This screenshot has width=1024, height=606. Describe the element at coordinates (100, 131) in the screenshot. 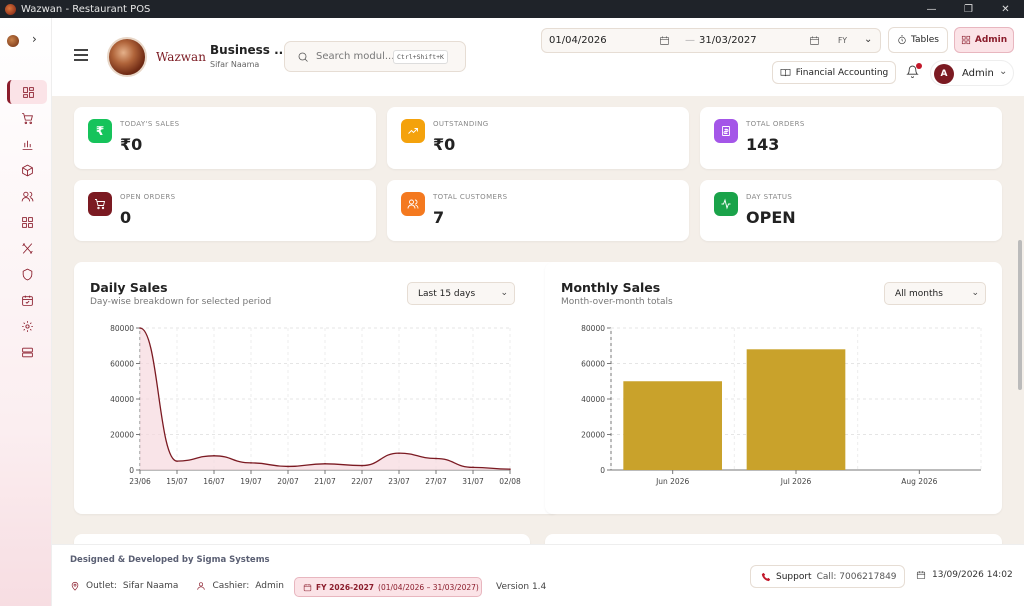

I see `rupee-icon: ₹` at that location.